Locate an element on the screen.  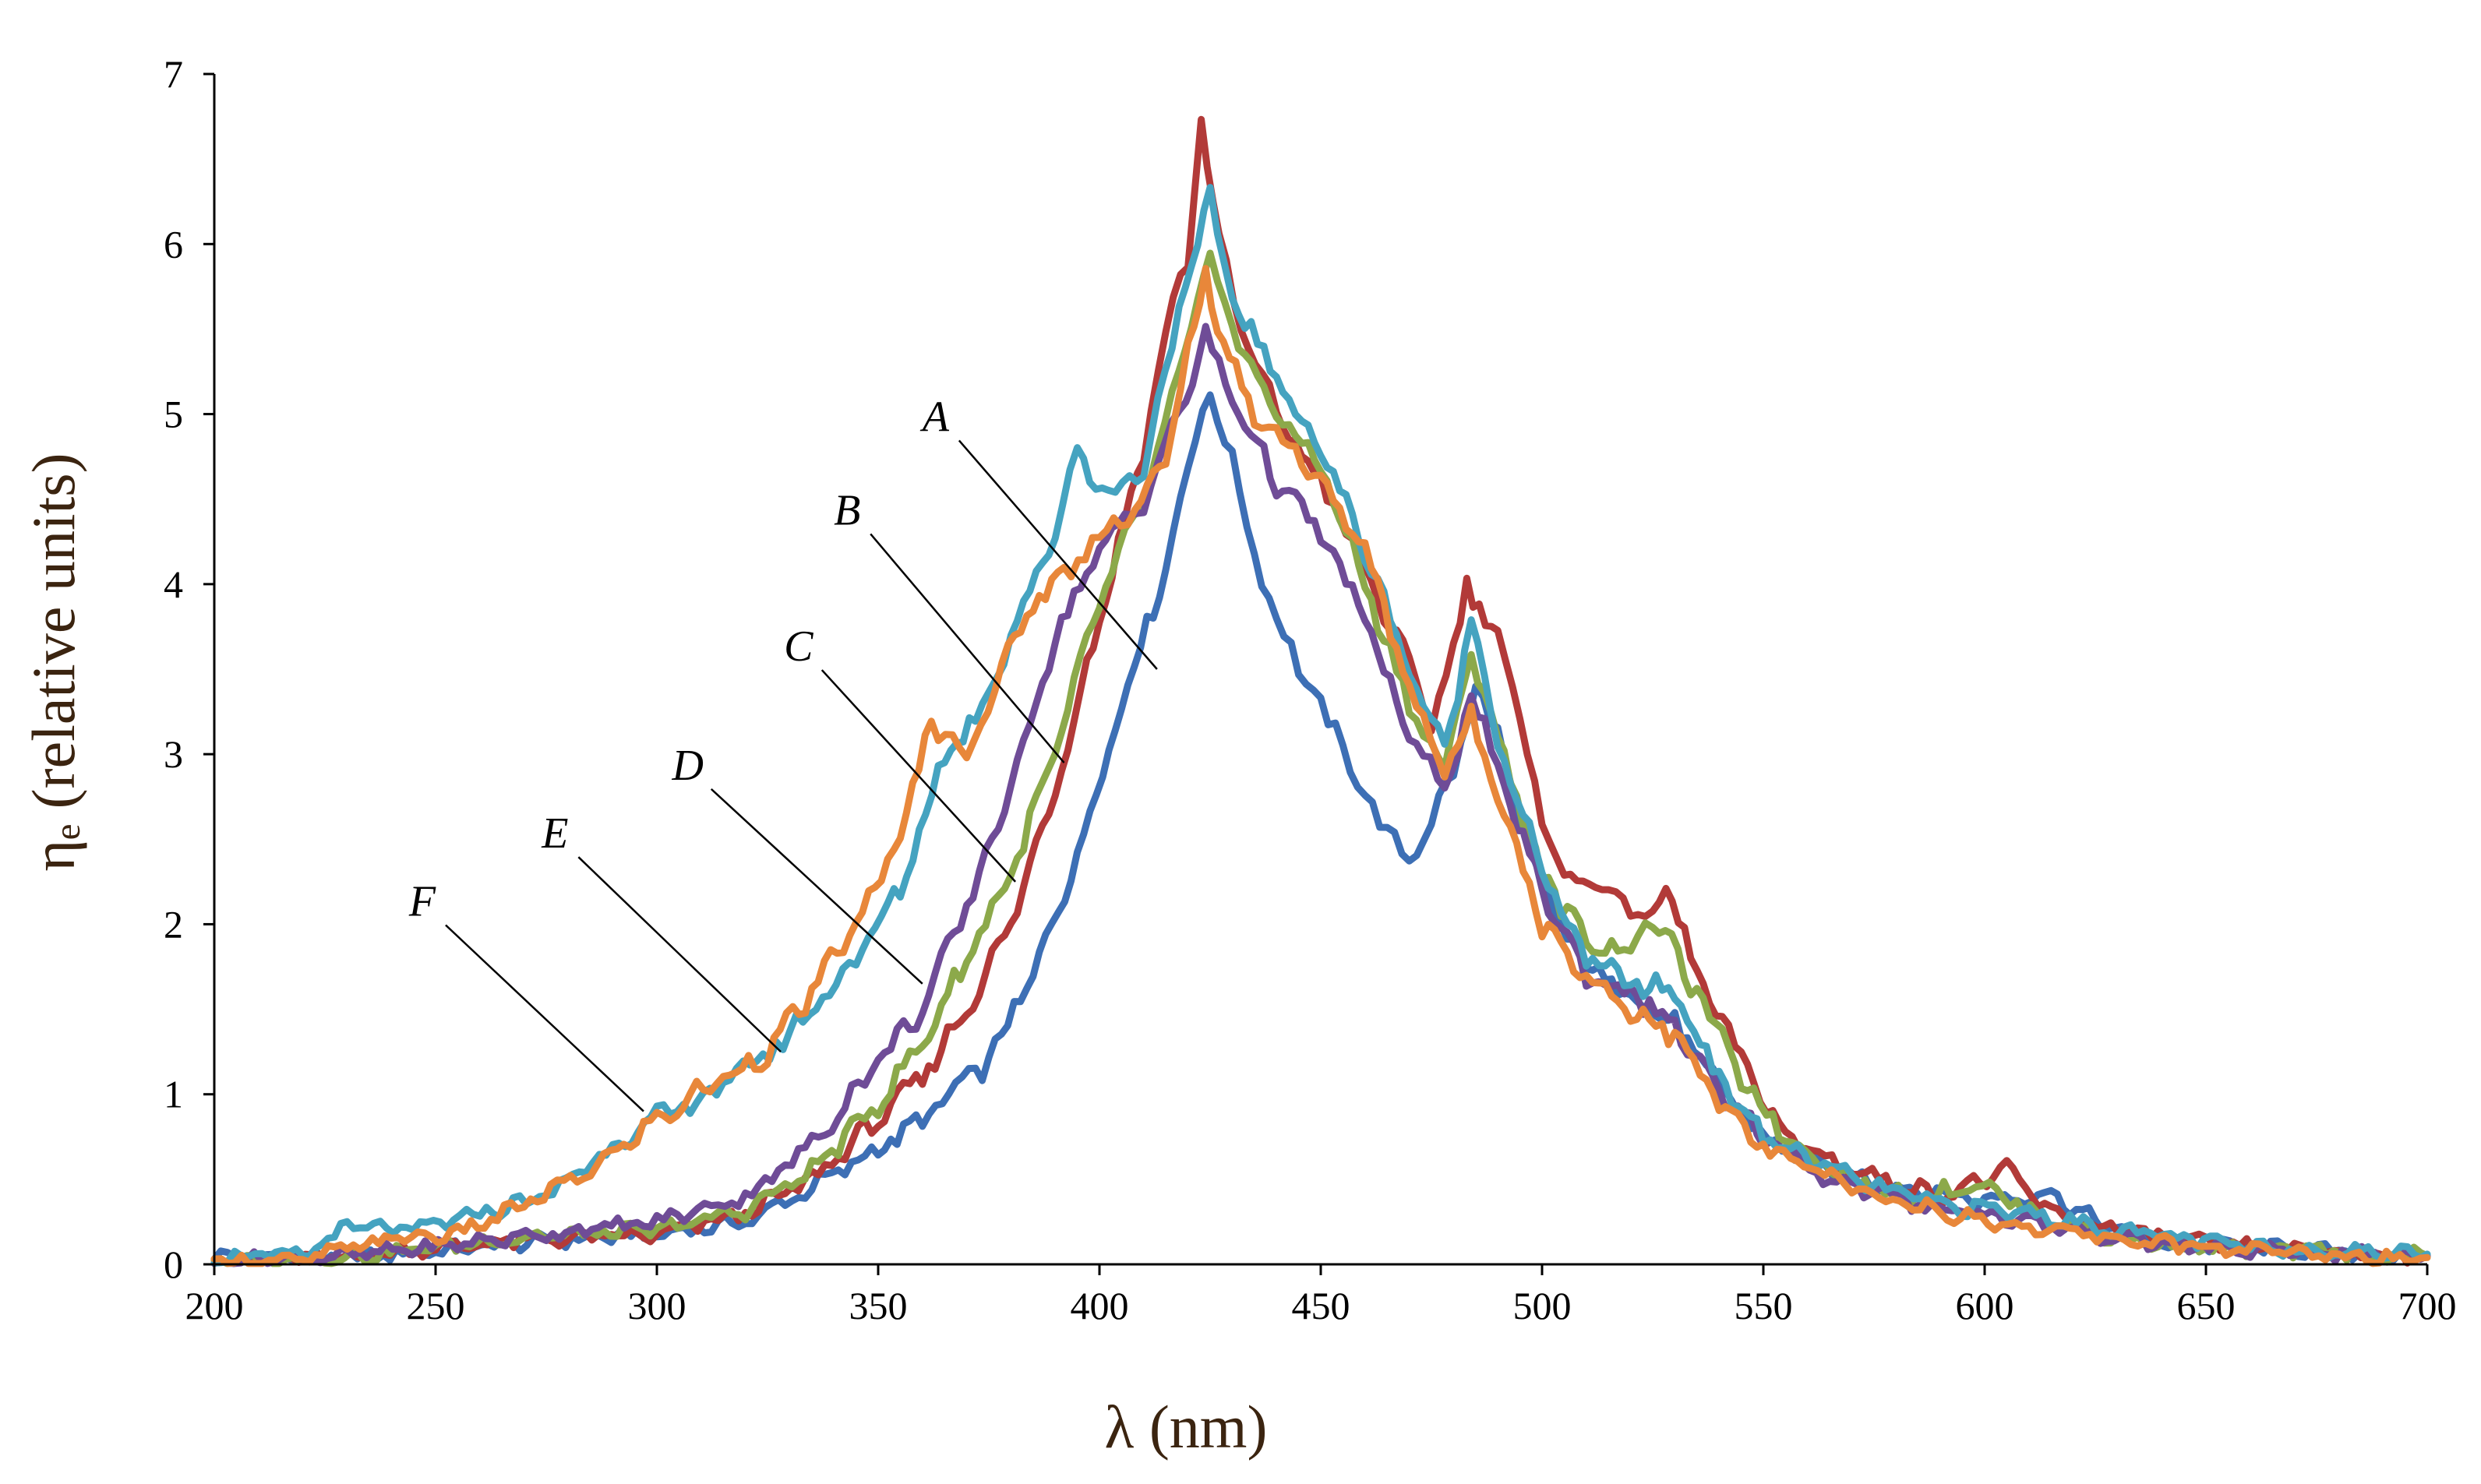
y-tick-label: 5 is located at coordinates (173, 415).